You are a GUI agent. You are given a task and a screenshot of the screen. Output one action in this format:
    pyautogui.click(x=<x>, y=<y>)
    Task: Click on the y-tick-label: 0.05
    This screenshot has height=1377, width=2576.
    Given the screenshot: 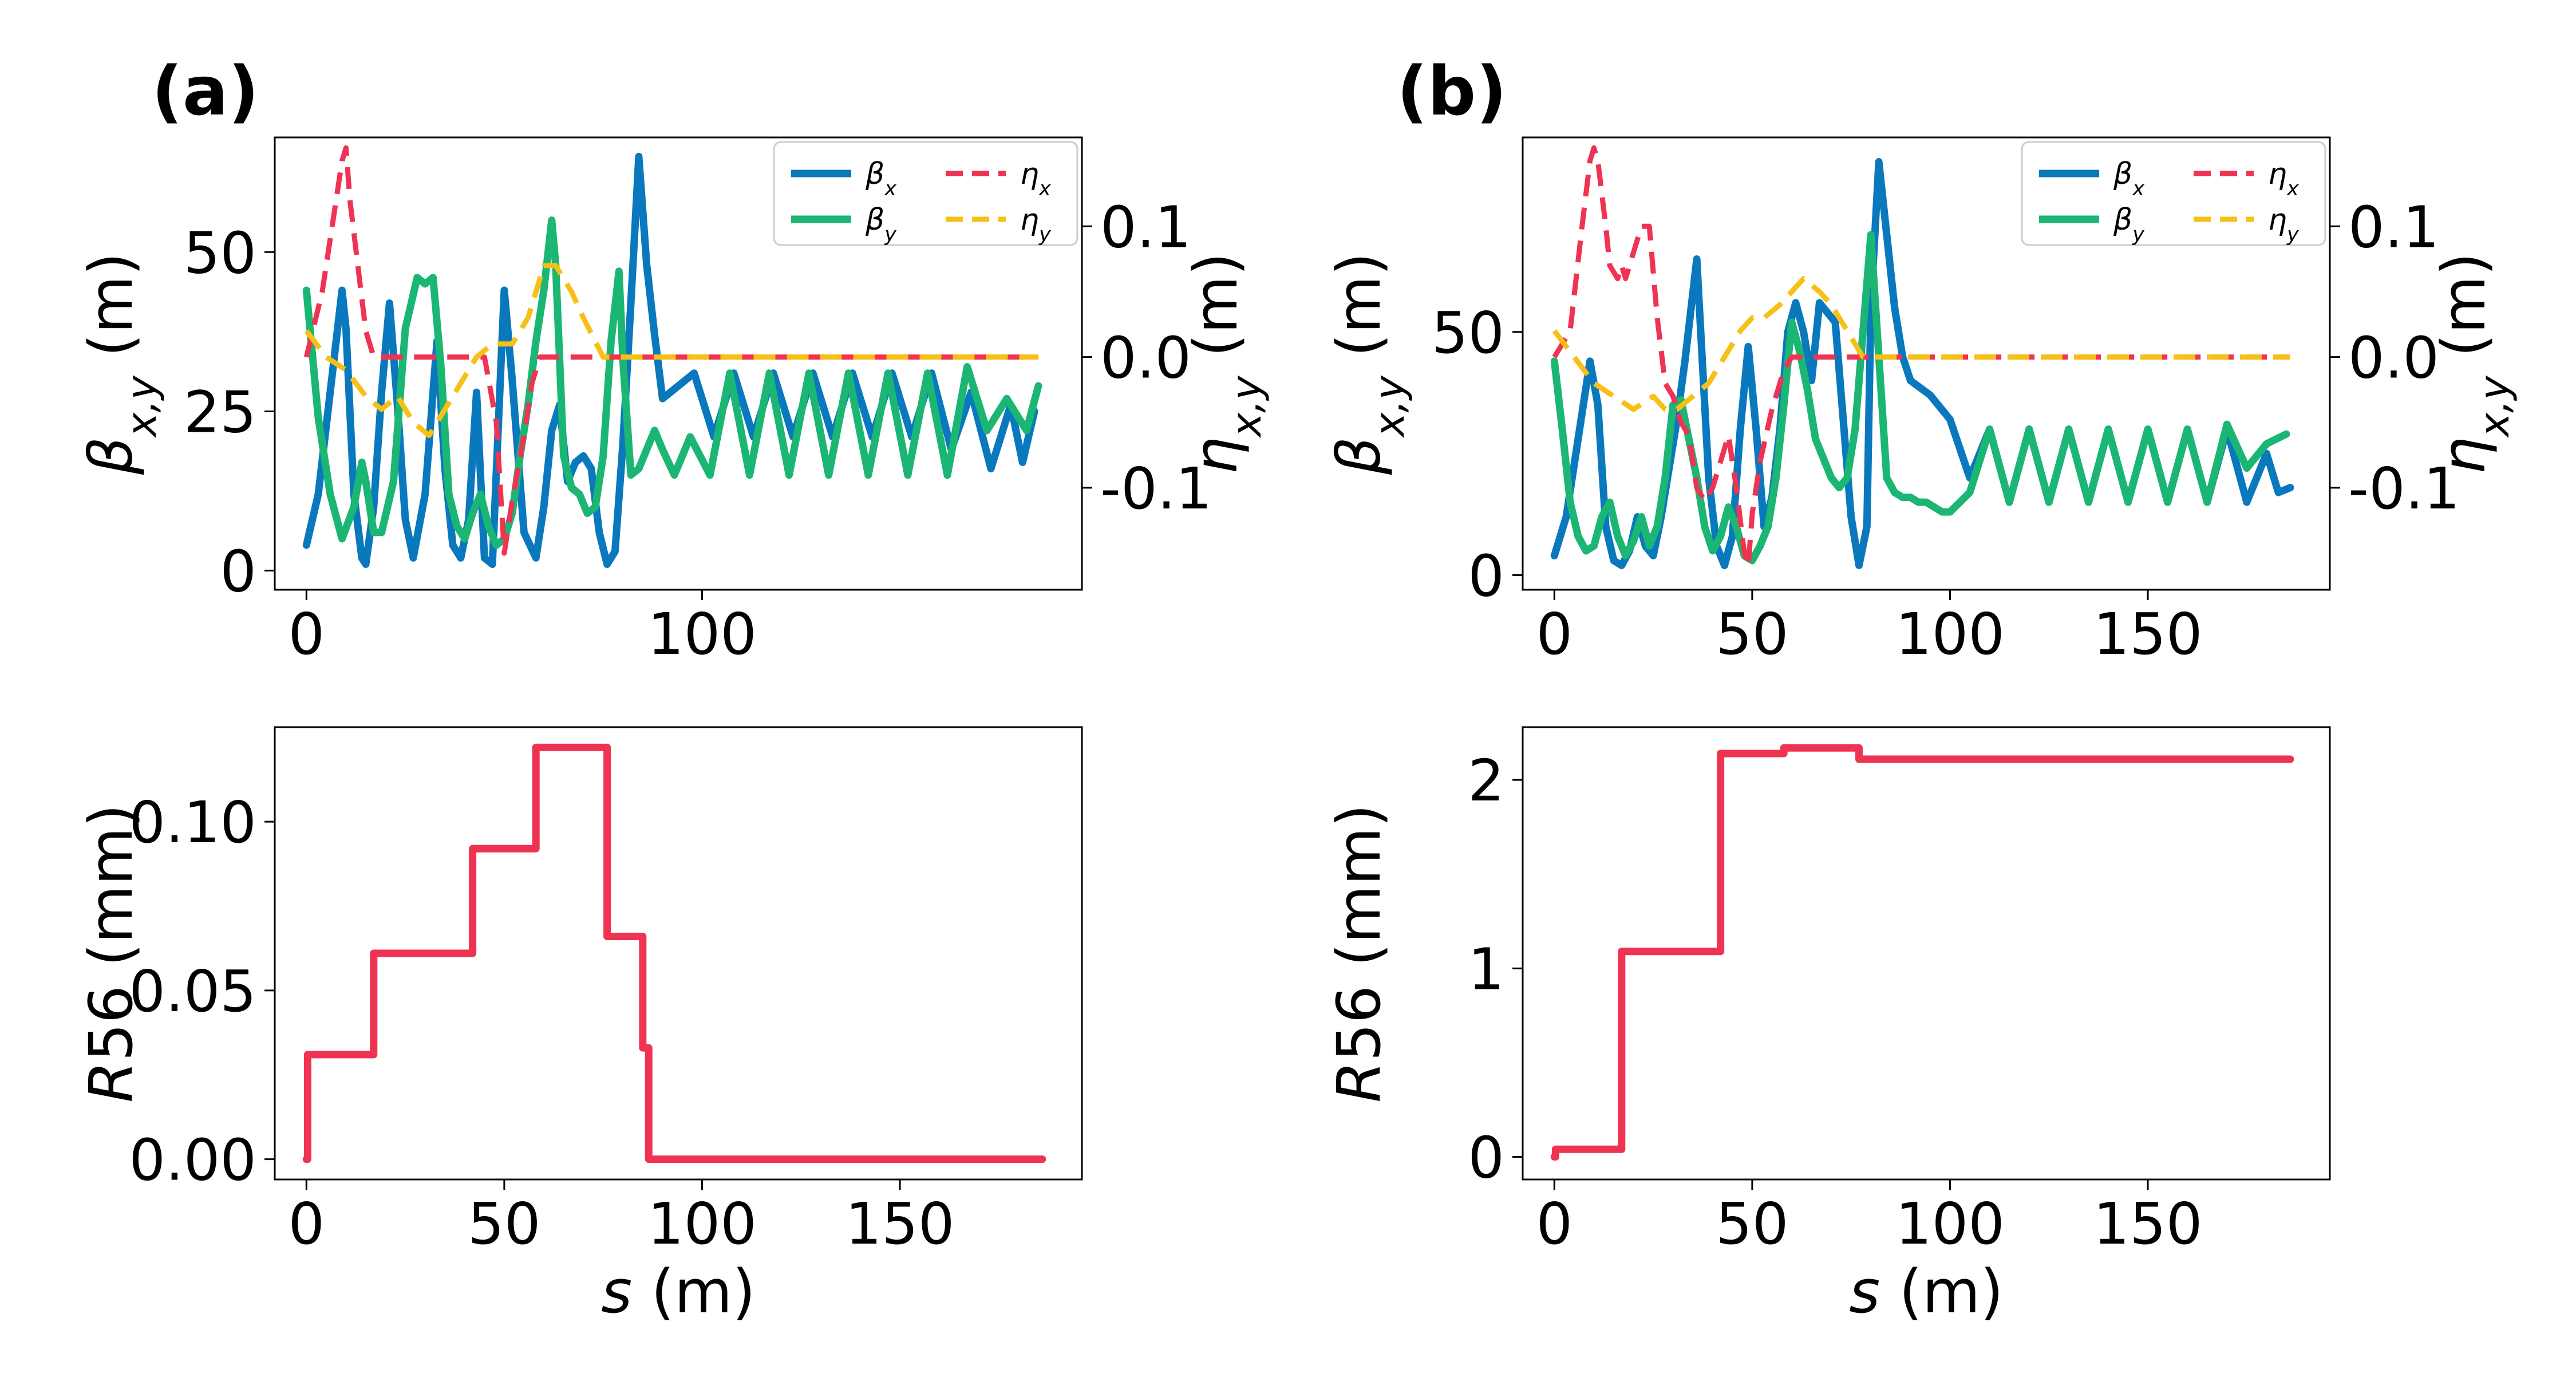 What is the action you would take?
    pyautogui.click(x=192, y=991)
    